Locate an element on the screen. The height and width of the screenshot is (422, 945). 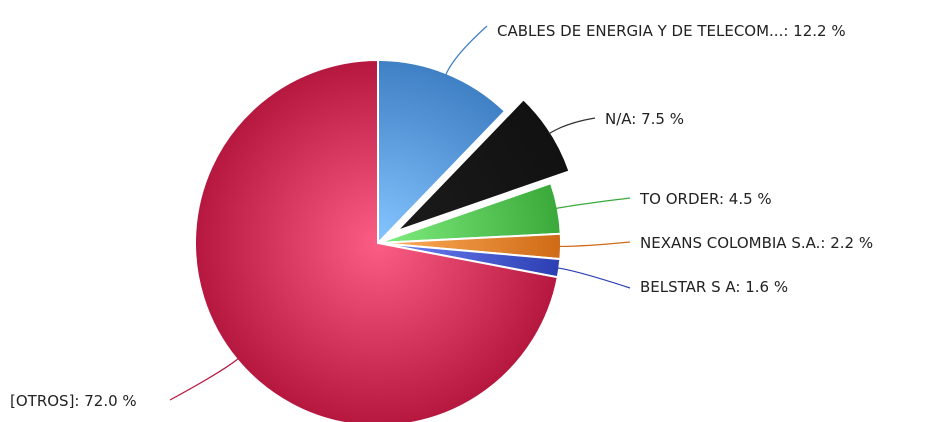
slice-label-6: [OTROS]: 72.0 % is located at coordinates (73, 401).